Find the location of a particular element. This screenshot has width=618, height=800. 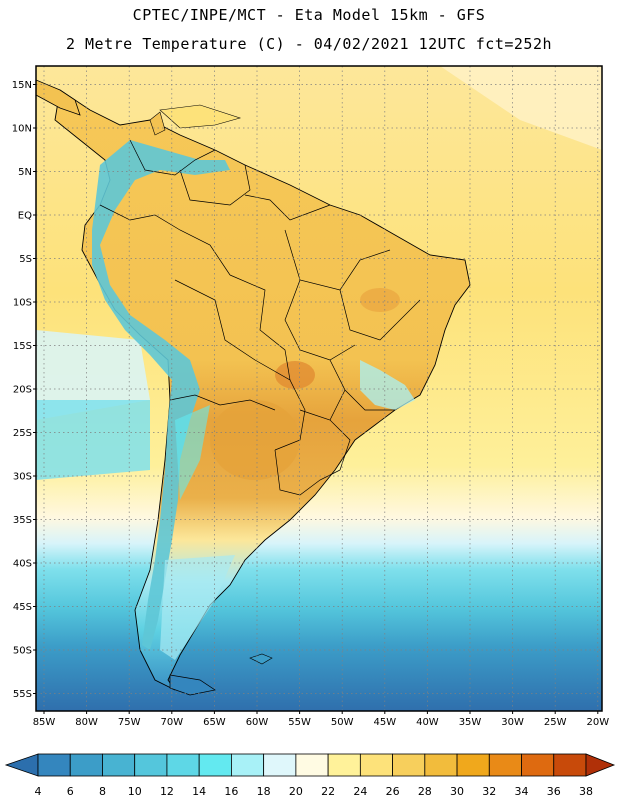

colorbar is located at coordinates (310, 765).